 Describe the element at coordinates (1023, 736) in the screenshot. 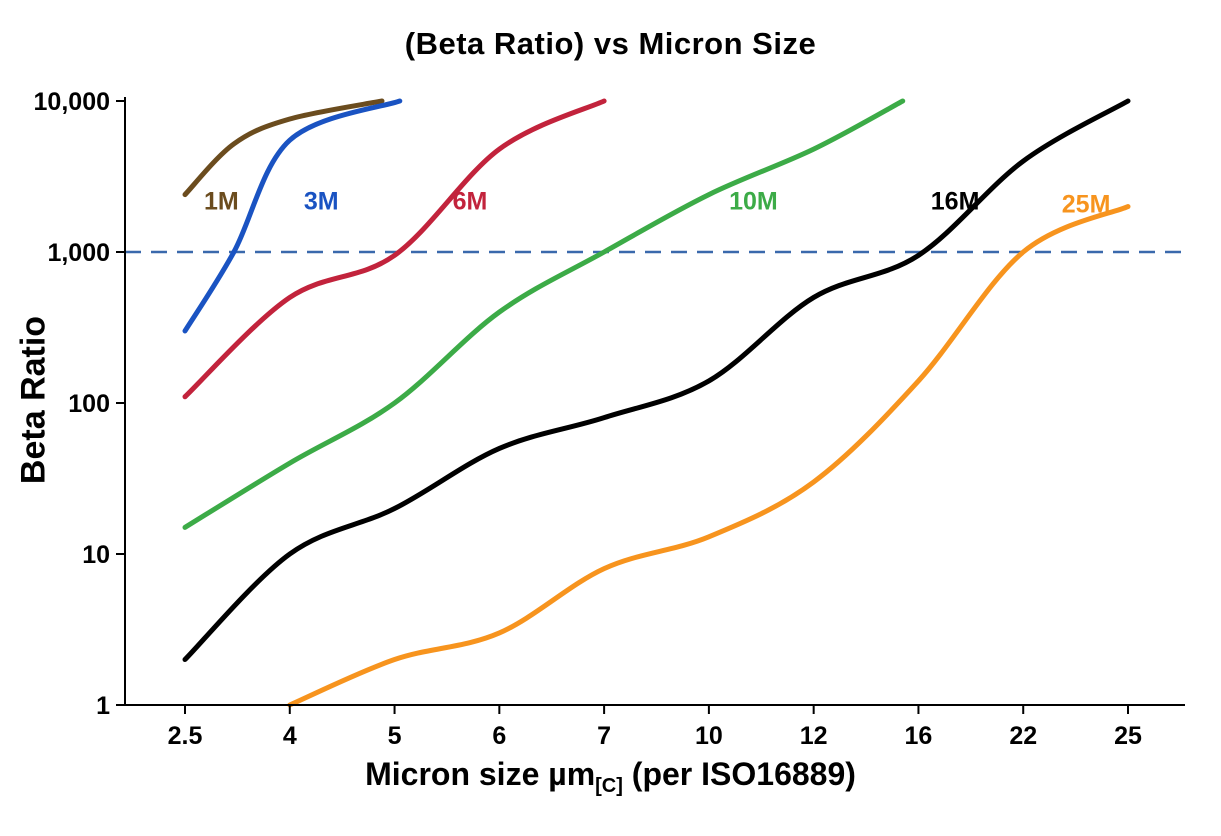

I see `x-tick-label: 22` at that location.